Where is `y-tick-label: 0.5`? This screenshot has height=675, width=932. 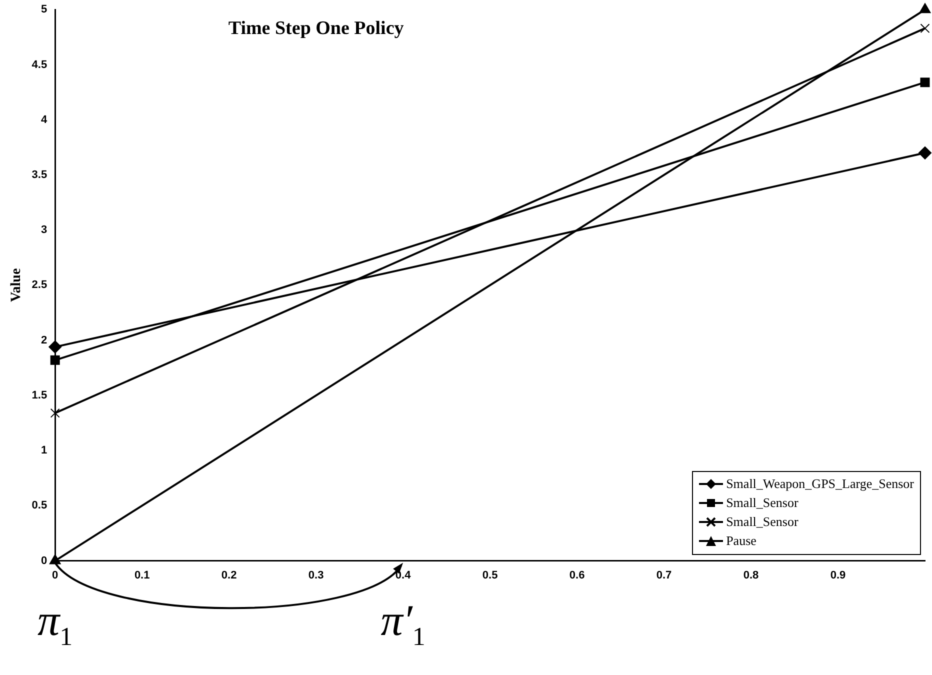 y-tick-label: 0.5 is located at coordinates (40, 506).